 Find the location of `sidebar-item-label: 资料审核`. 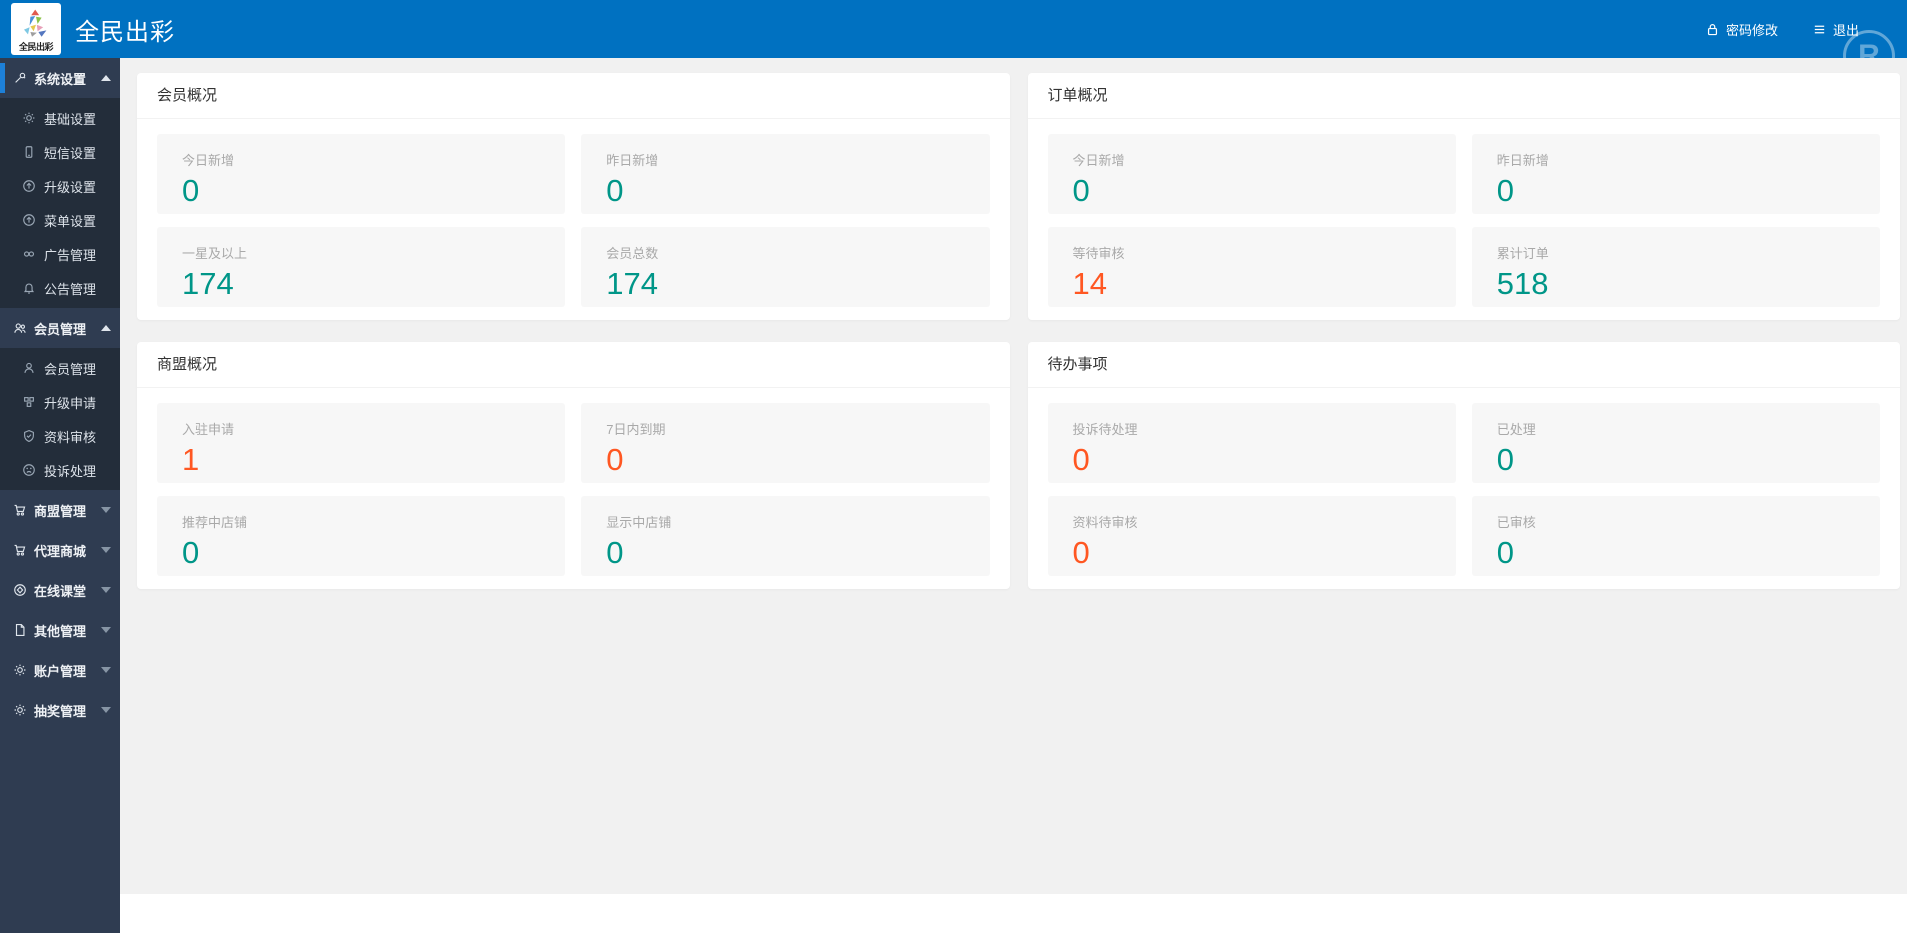

sidebar-item-label: 资料审核 is located at coordinates (70, 437).